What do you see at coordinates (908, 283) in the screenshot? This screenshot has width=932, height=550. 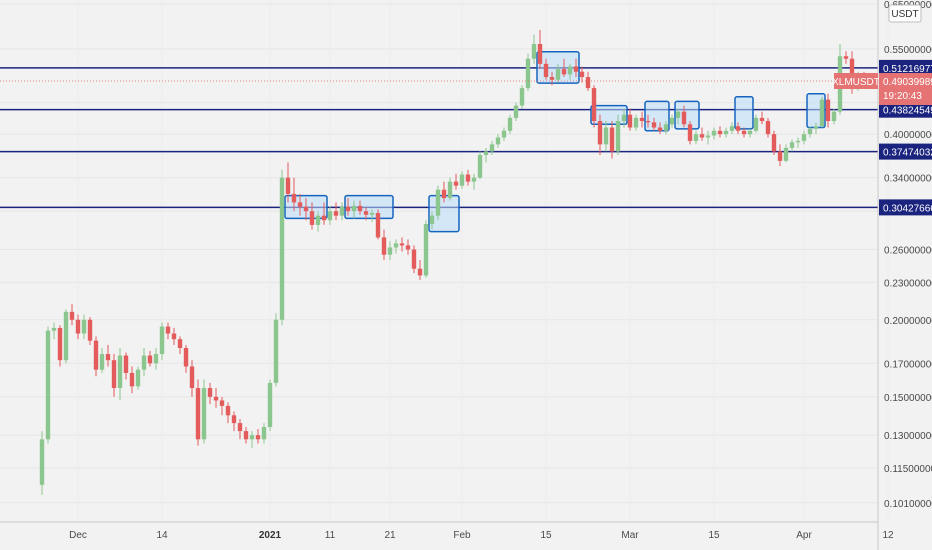 I see `y-tick-label: 0.23000000` at bounding box center [908, 283].